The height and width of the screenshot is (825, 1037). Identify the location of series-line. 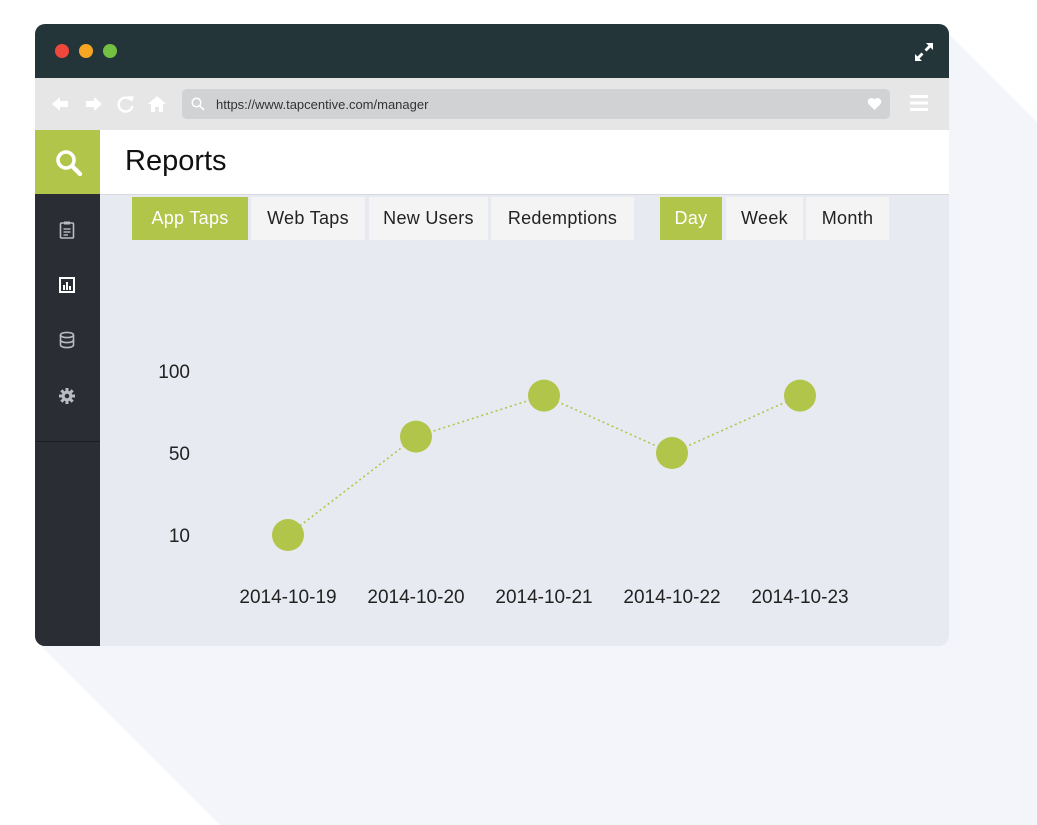
(544, 465).